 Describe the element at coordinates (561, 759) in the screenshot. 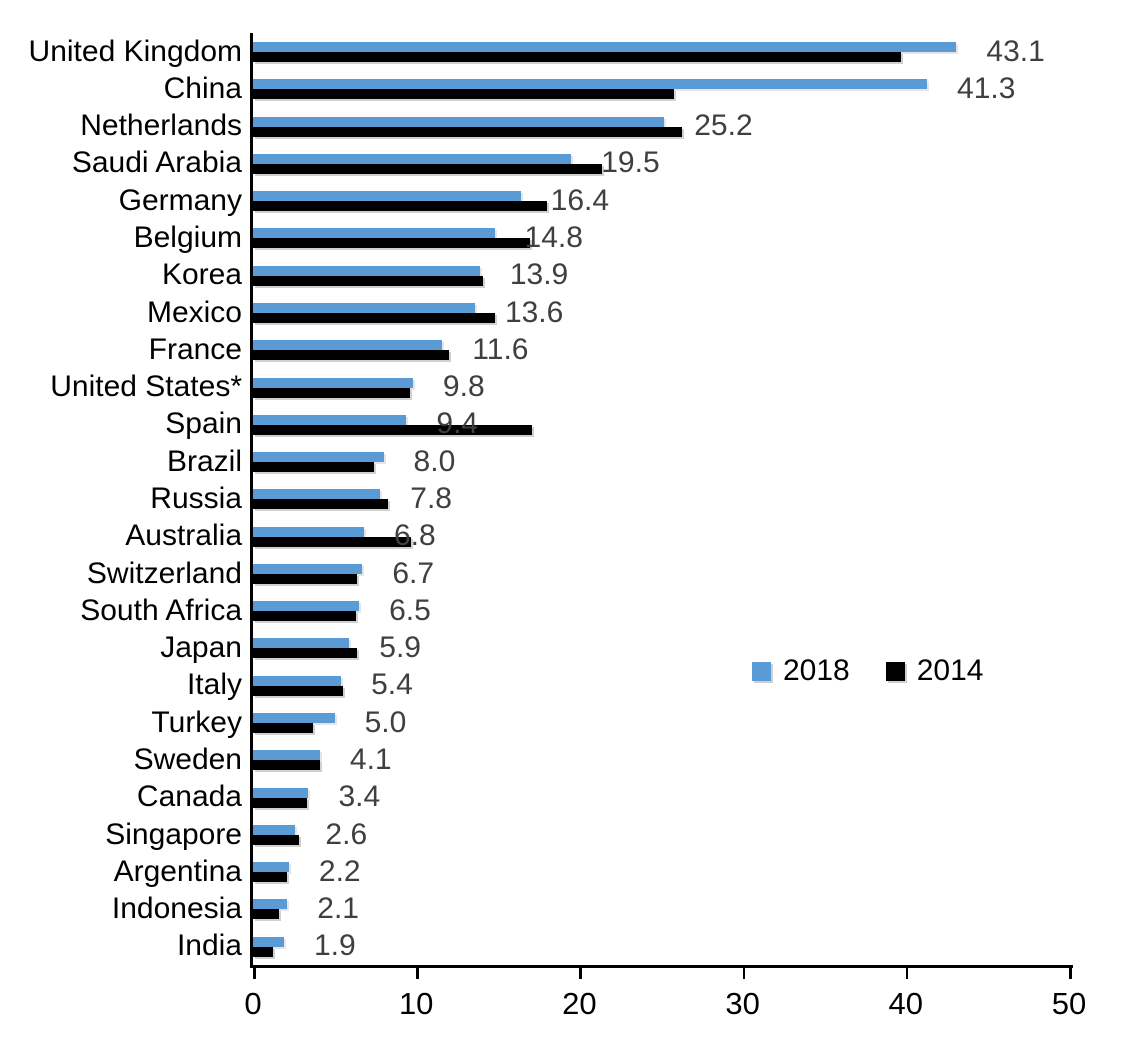

I see `chart-row: Sweden 4.1` at that location.